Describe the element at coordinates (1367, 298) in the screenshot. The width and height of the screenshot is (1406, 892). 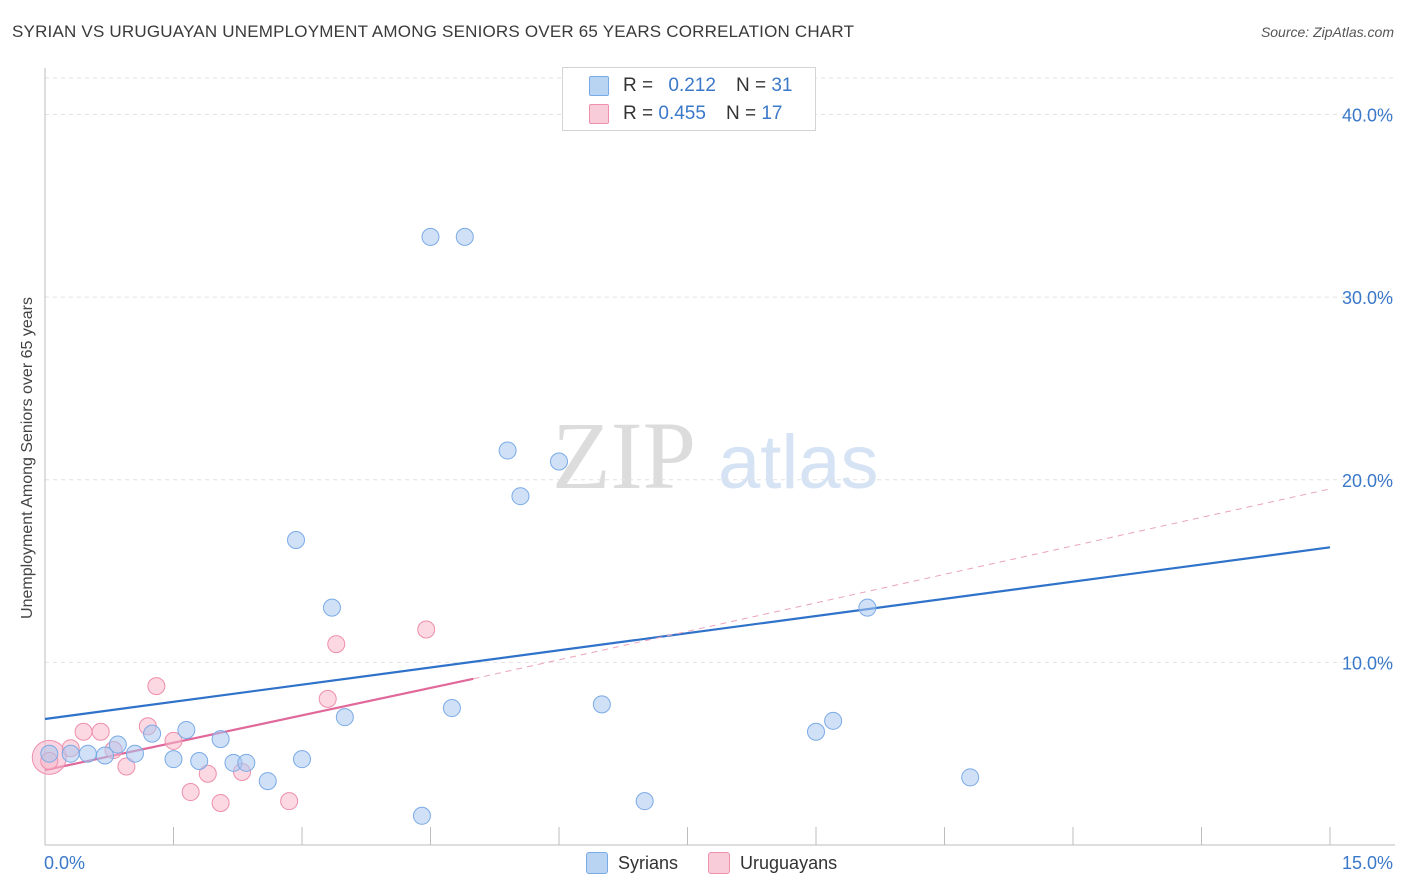
I see `y-tick-label: 30.0%` at that location.